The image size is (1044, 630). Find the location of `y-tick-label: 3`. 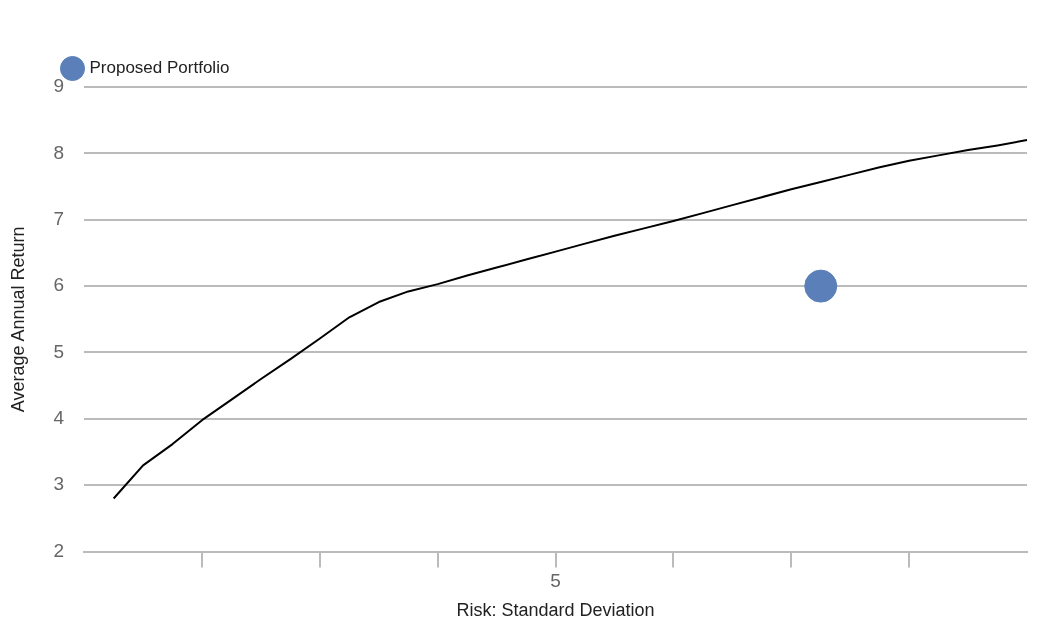

y-tick-label: 3 is located at coordinates (59, 484).